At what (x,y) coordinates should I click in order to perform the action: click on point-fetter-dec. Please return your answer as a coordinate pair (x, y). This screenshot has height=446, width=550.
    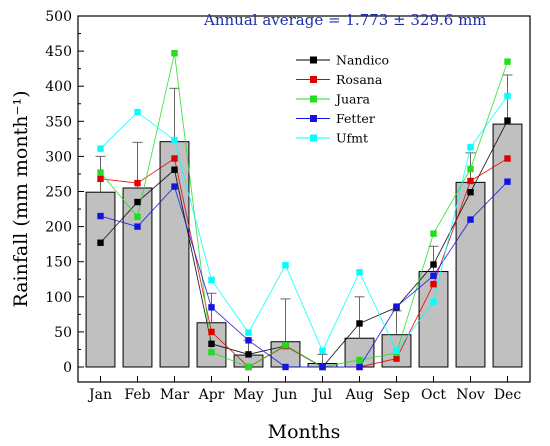
    Looking at the image, I should click on (507, 181).